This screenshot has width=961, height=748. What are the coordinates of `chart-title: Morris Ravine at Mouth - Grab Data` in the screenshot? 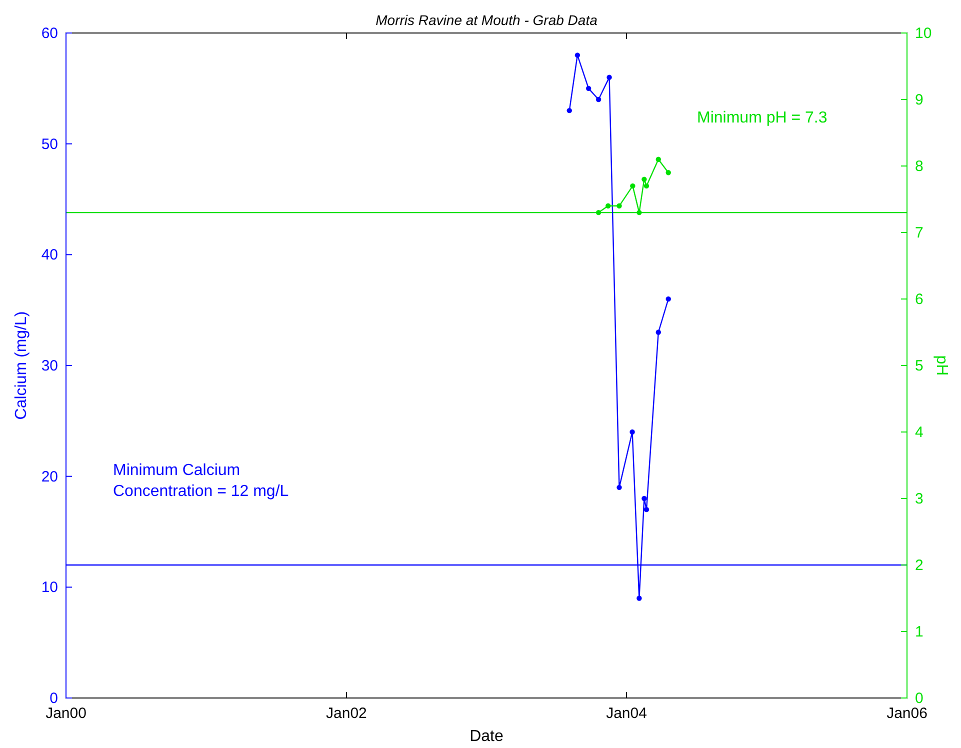 It's located at (487, 20).